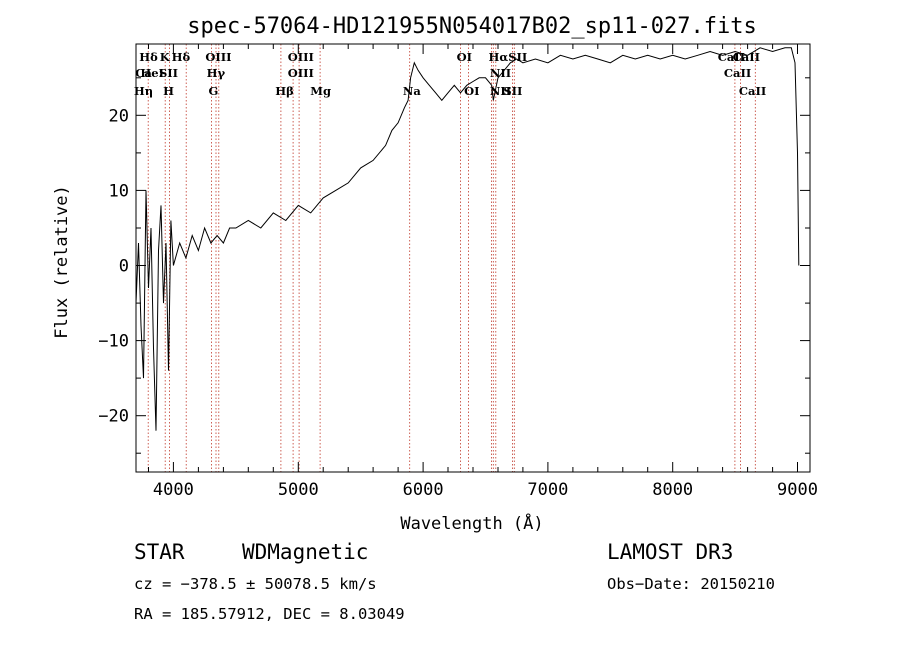  What do you see at coordinates (670, 552) in the screenshot?
I see `survey-name: LAMOST DR3` at bounding box center [670, 552].